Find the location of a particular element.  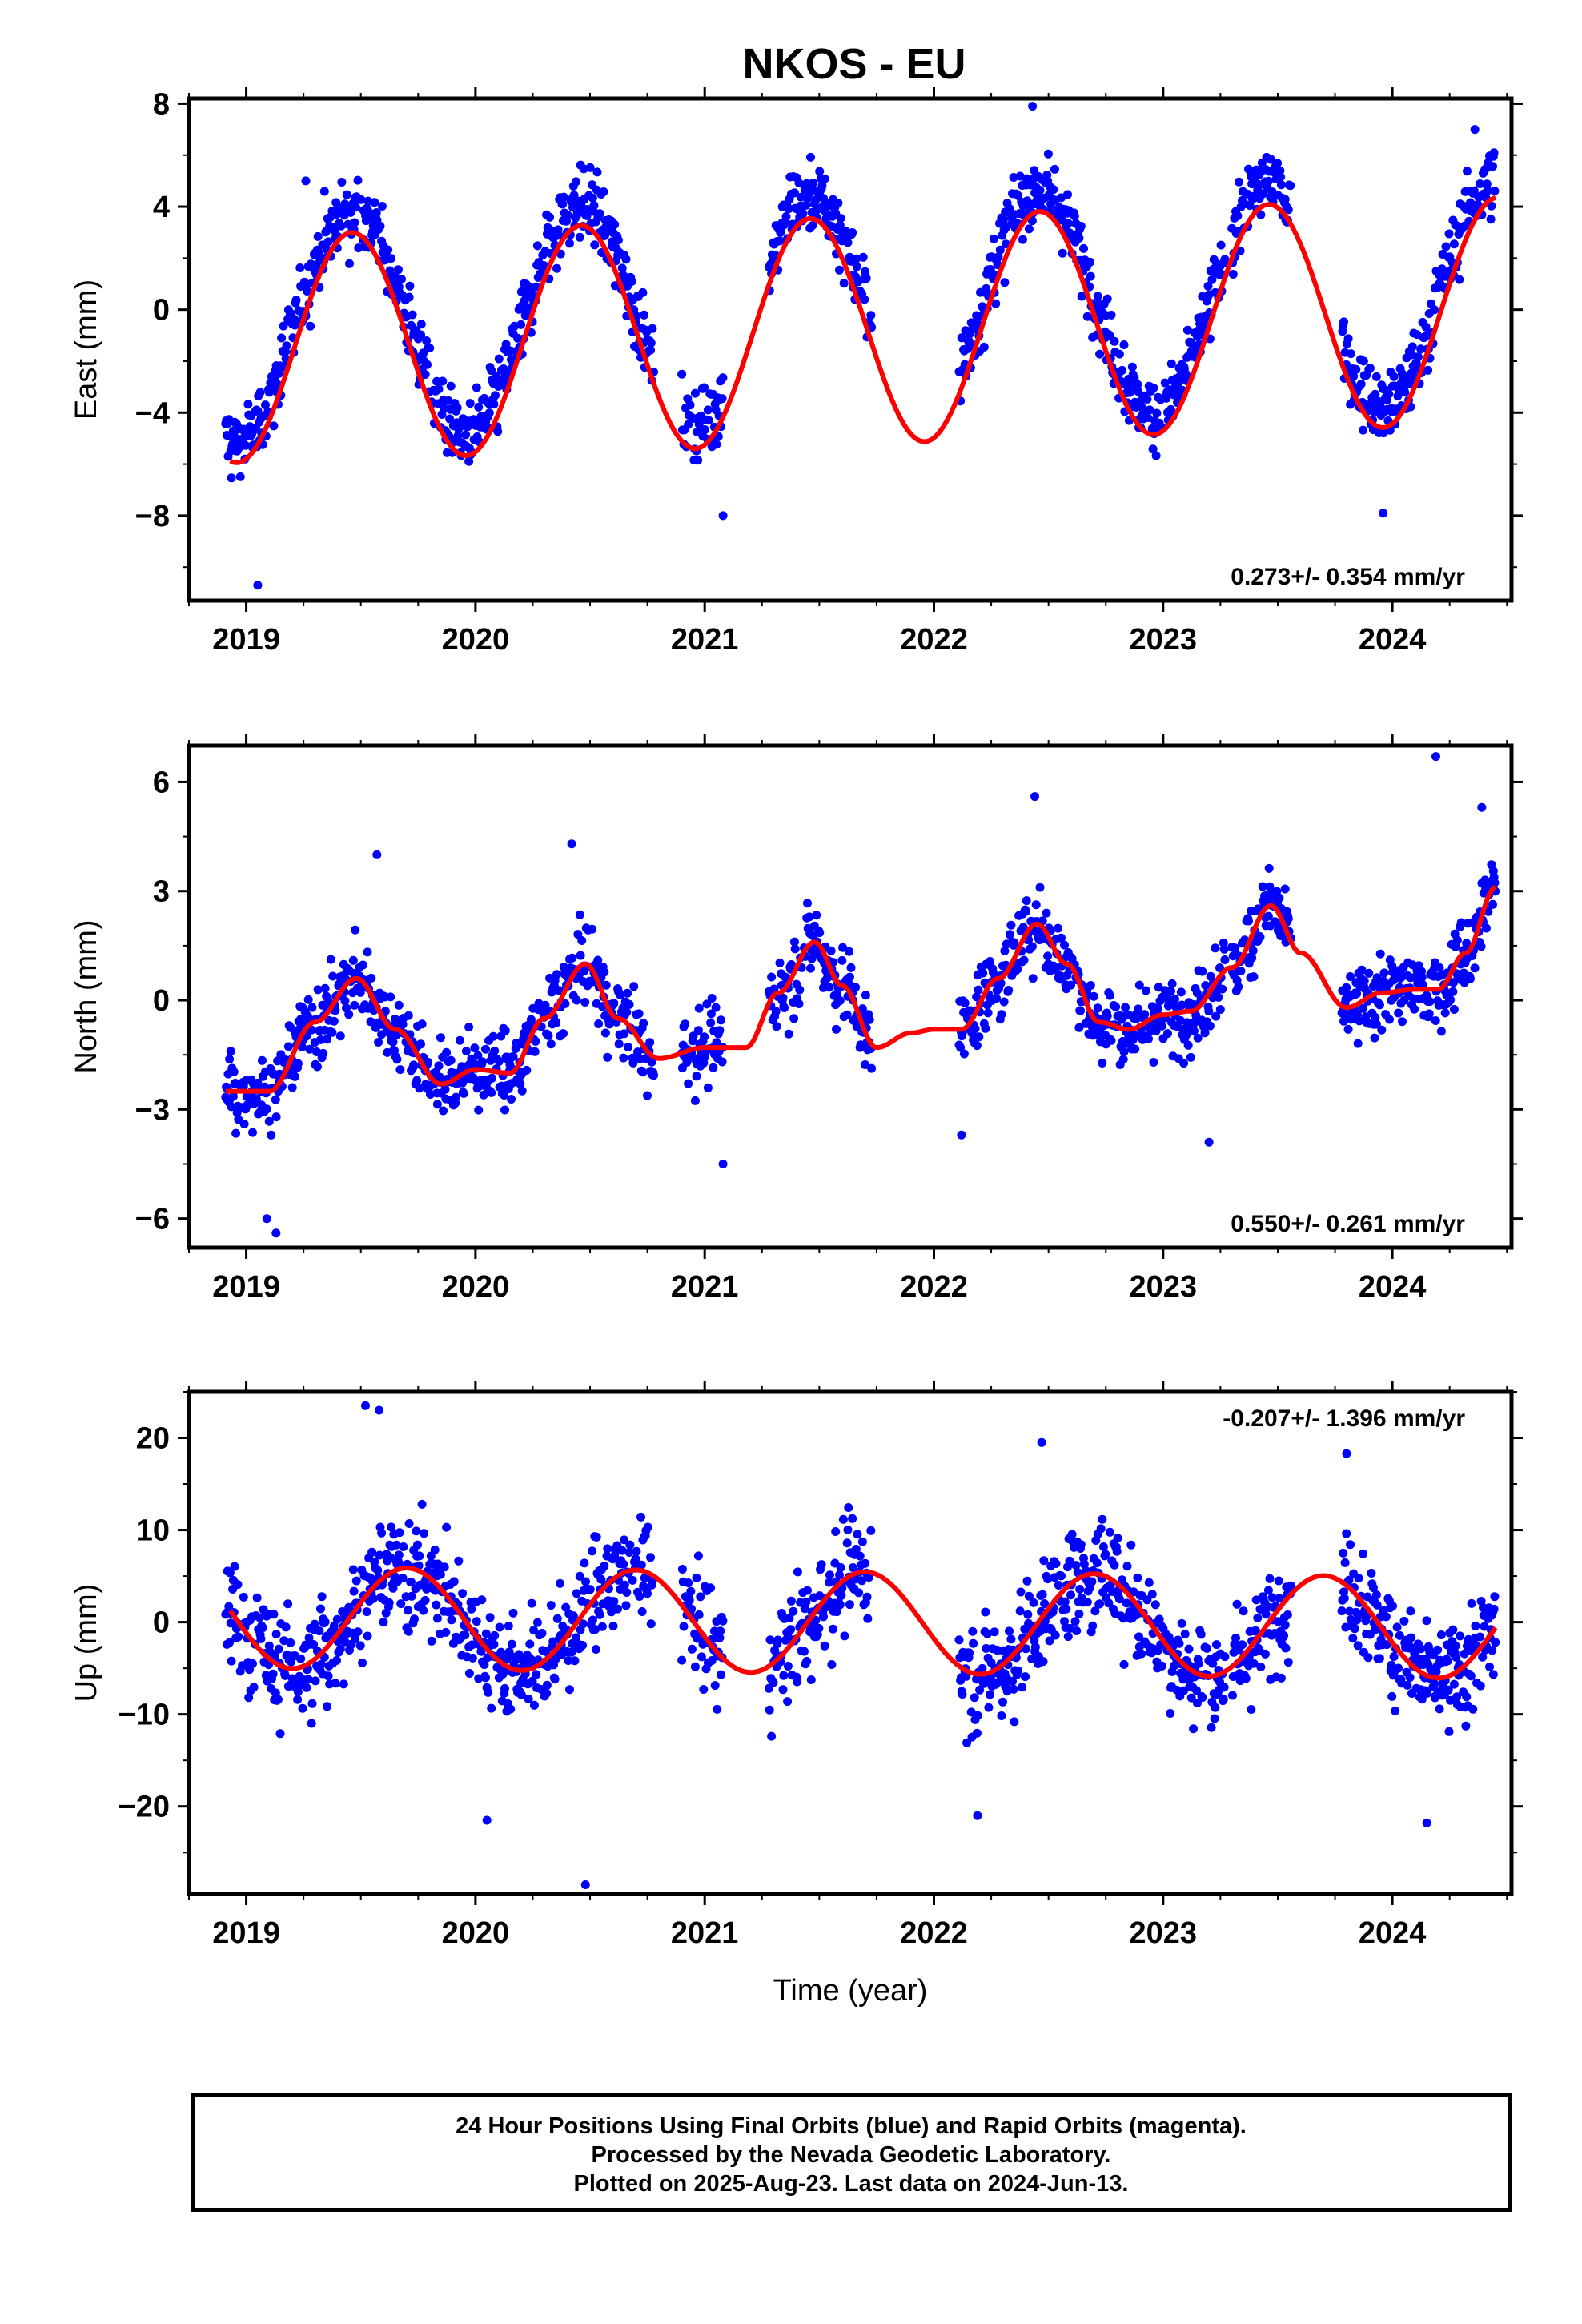

y-tick-label: 0 is located at coordinates (161, 311).